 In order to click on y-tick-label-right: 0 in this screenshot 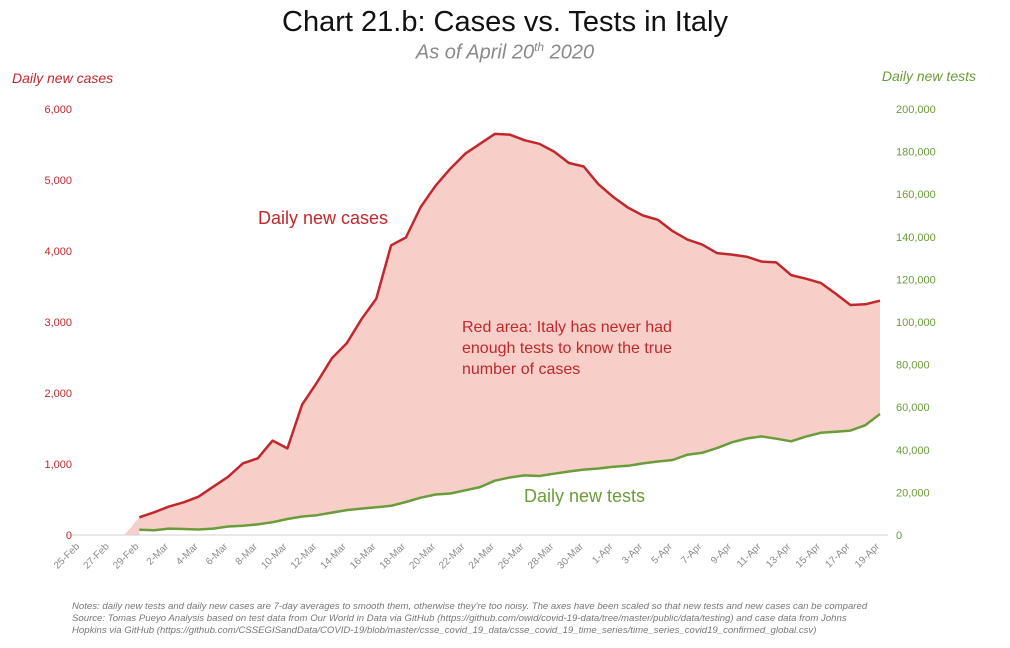, I will do `click(899, 536)`.